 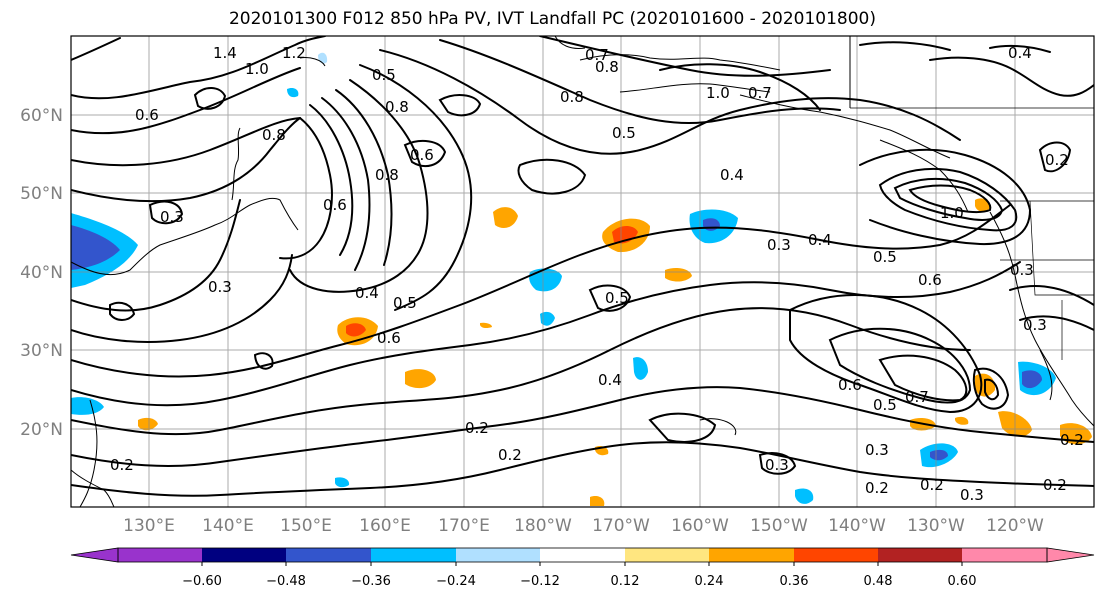 I want to click on lon-label: 160°W, so click(x=700, y=526).